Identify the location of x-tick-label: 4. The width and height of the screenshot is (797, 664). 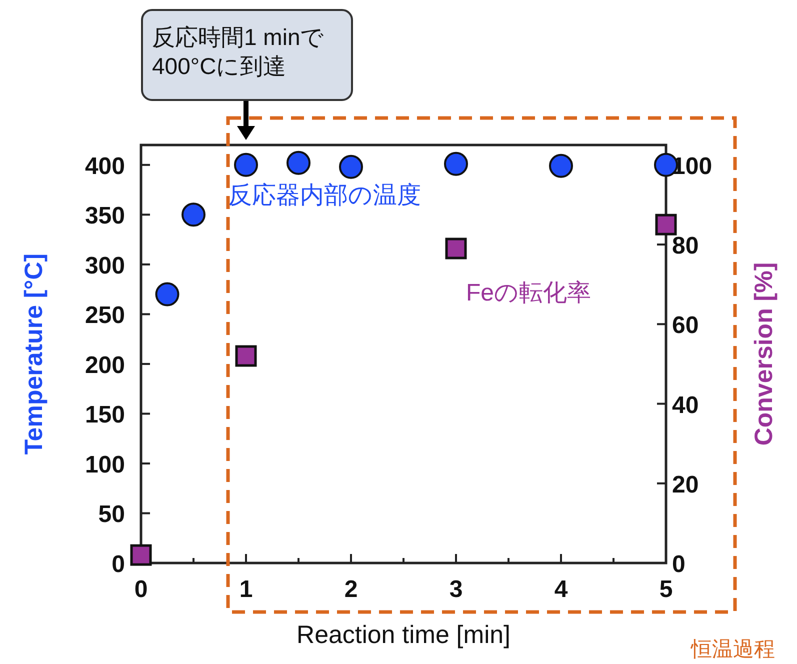
(561, 589).